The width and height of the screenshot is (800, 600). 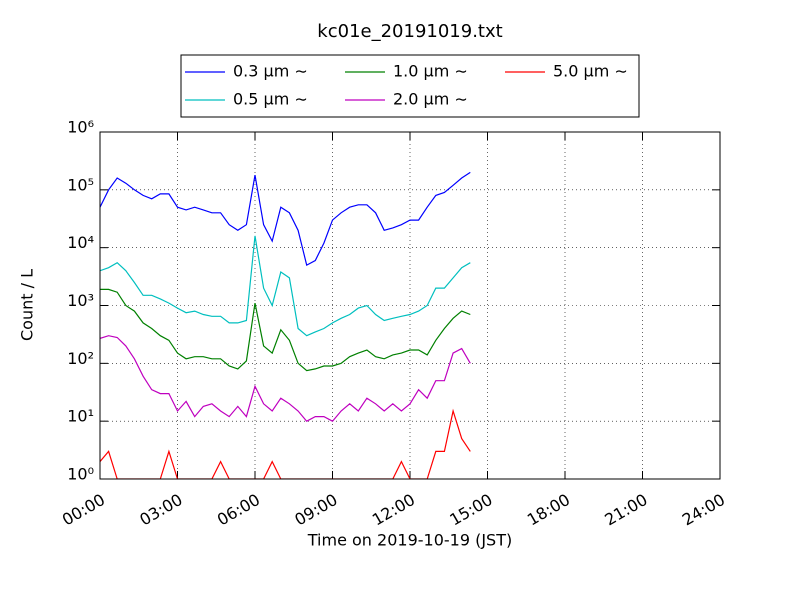 I want to click on x-tick-label: 12:00, so click(x=393, y=510).